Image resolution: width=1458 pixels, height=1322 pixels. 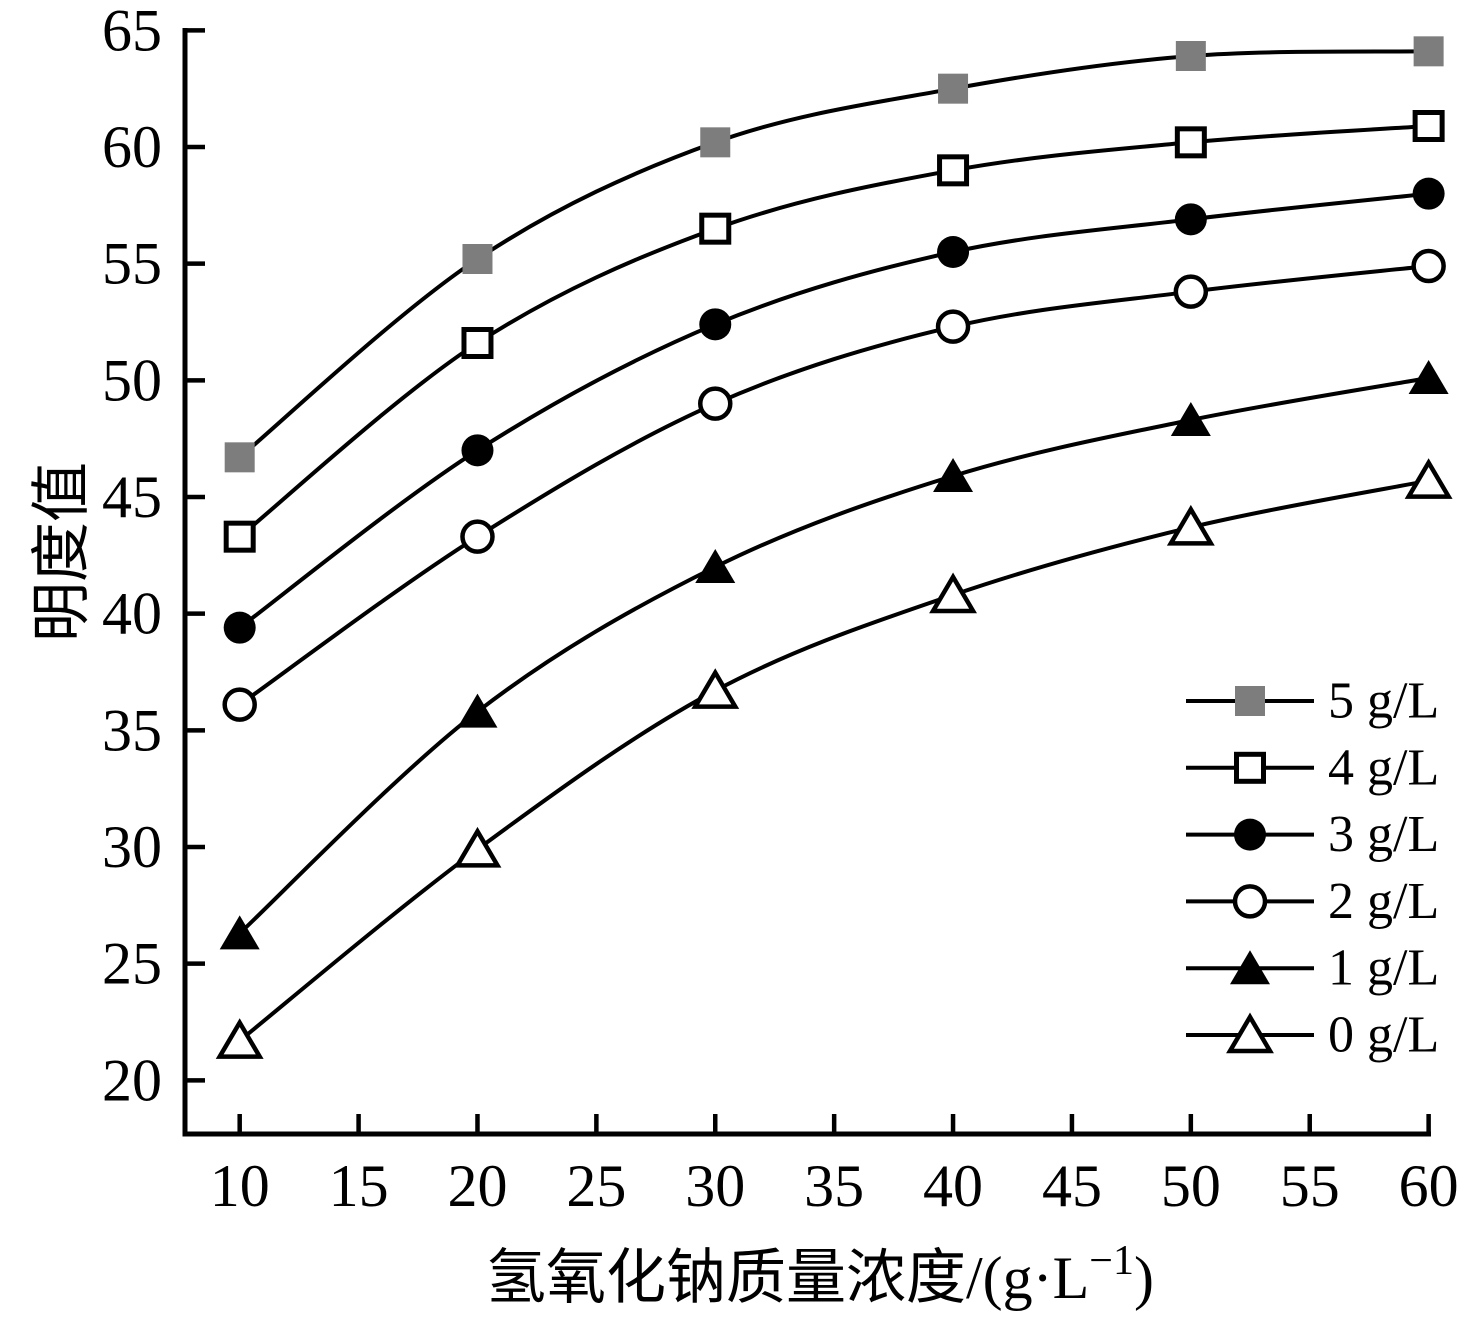 I want to click on legend-item-5-g-l: 5 g/L, so click(x=1312, y=701).